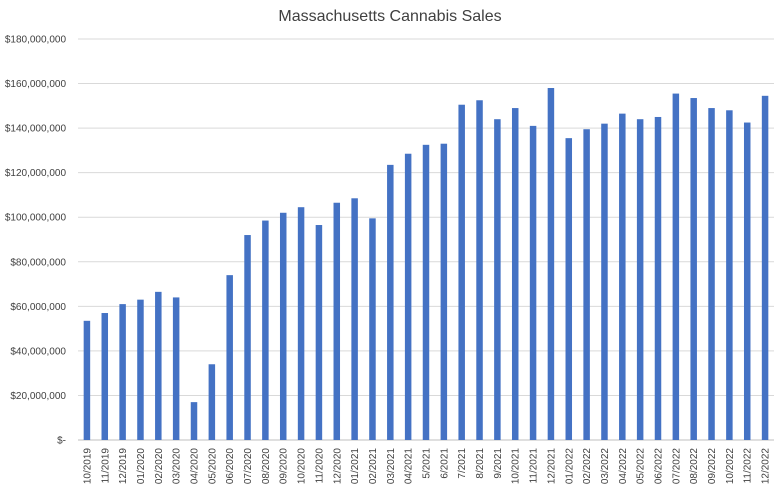 The image size is (780, 490). Describe the element at coordinates (212, 466) in the screenshot. I see `x-tick-label: 05/2020` at that location.